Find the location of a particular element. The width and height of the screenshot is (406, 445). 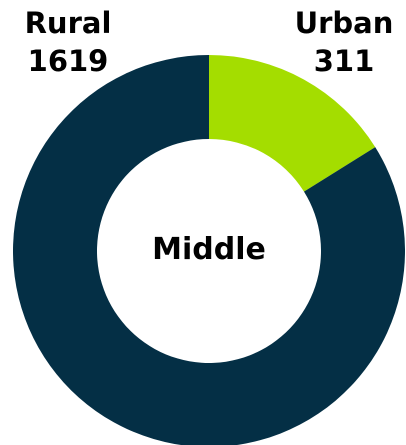

slice-urban is located at coordinates (292, 123).